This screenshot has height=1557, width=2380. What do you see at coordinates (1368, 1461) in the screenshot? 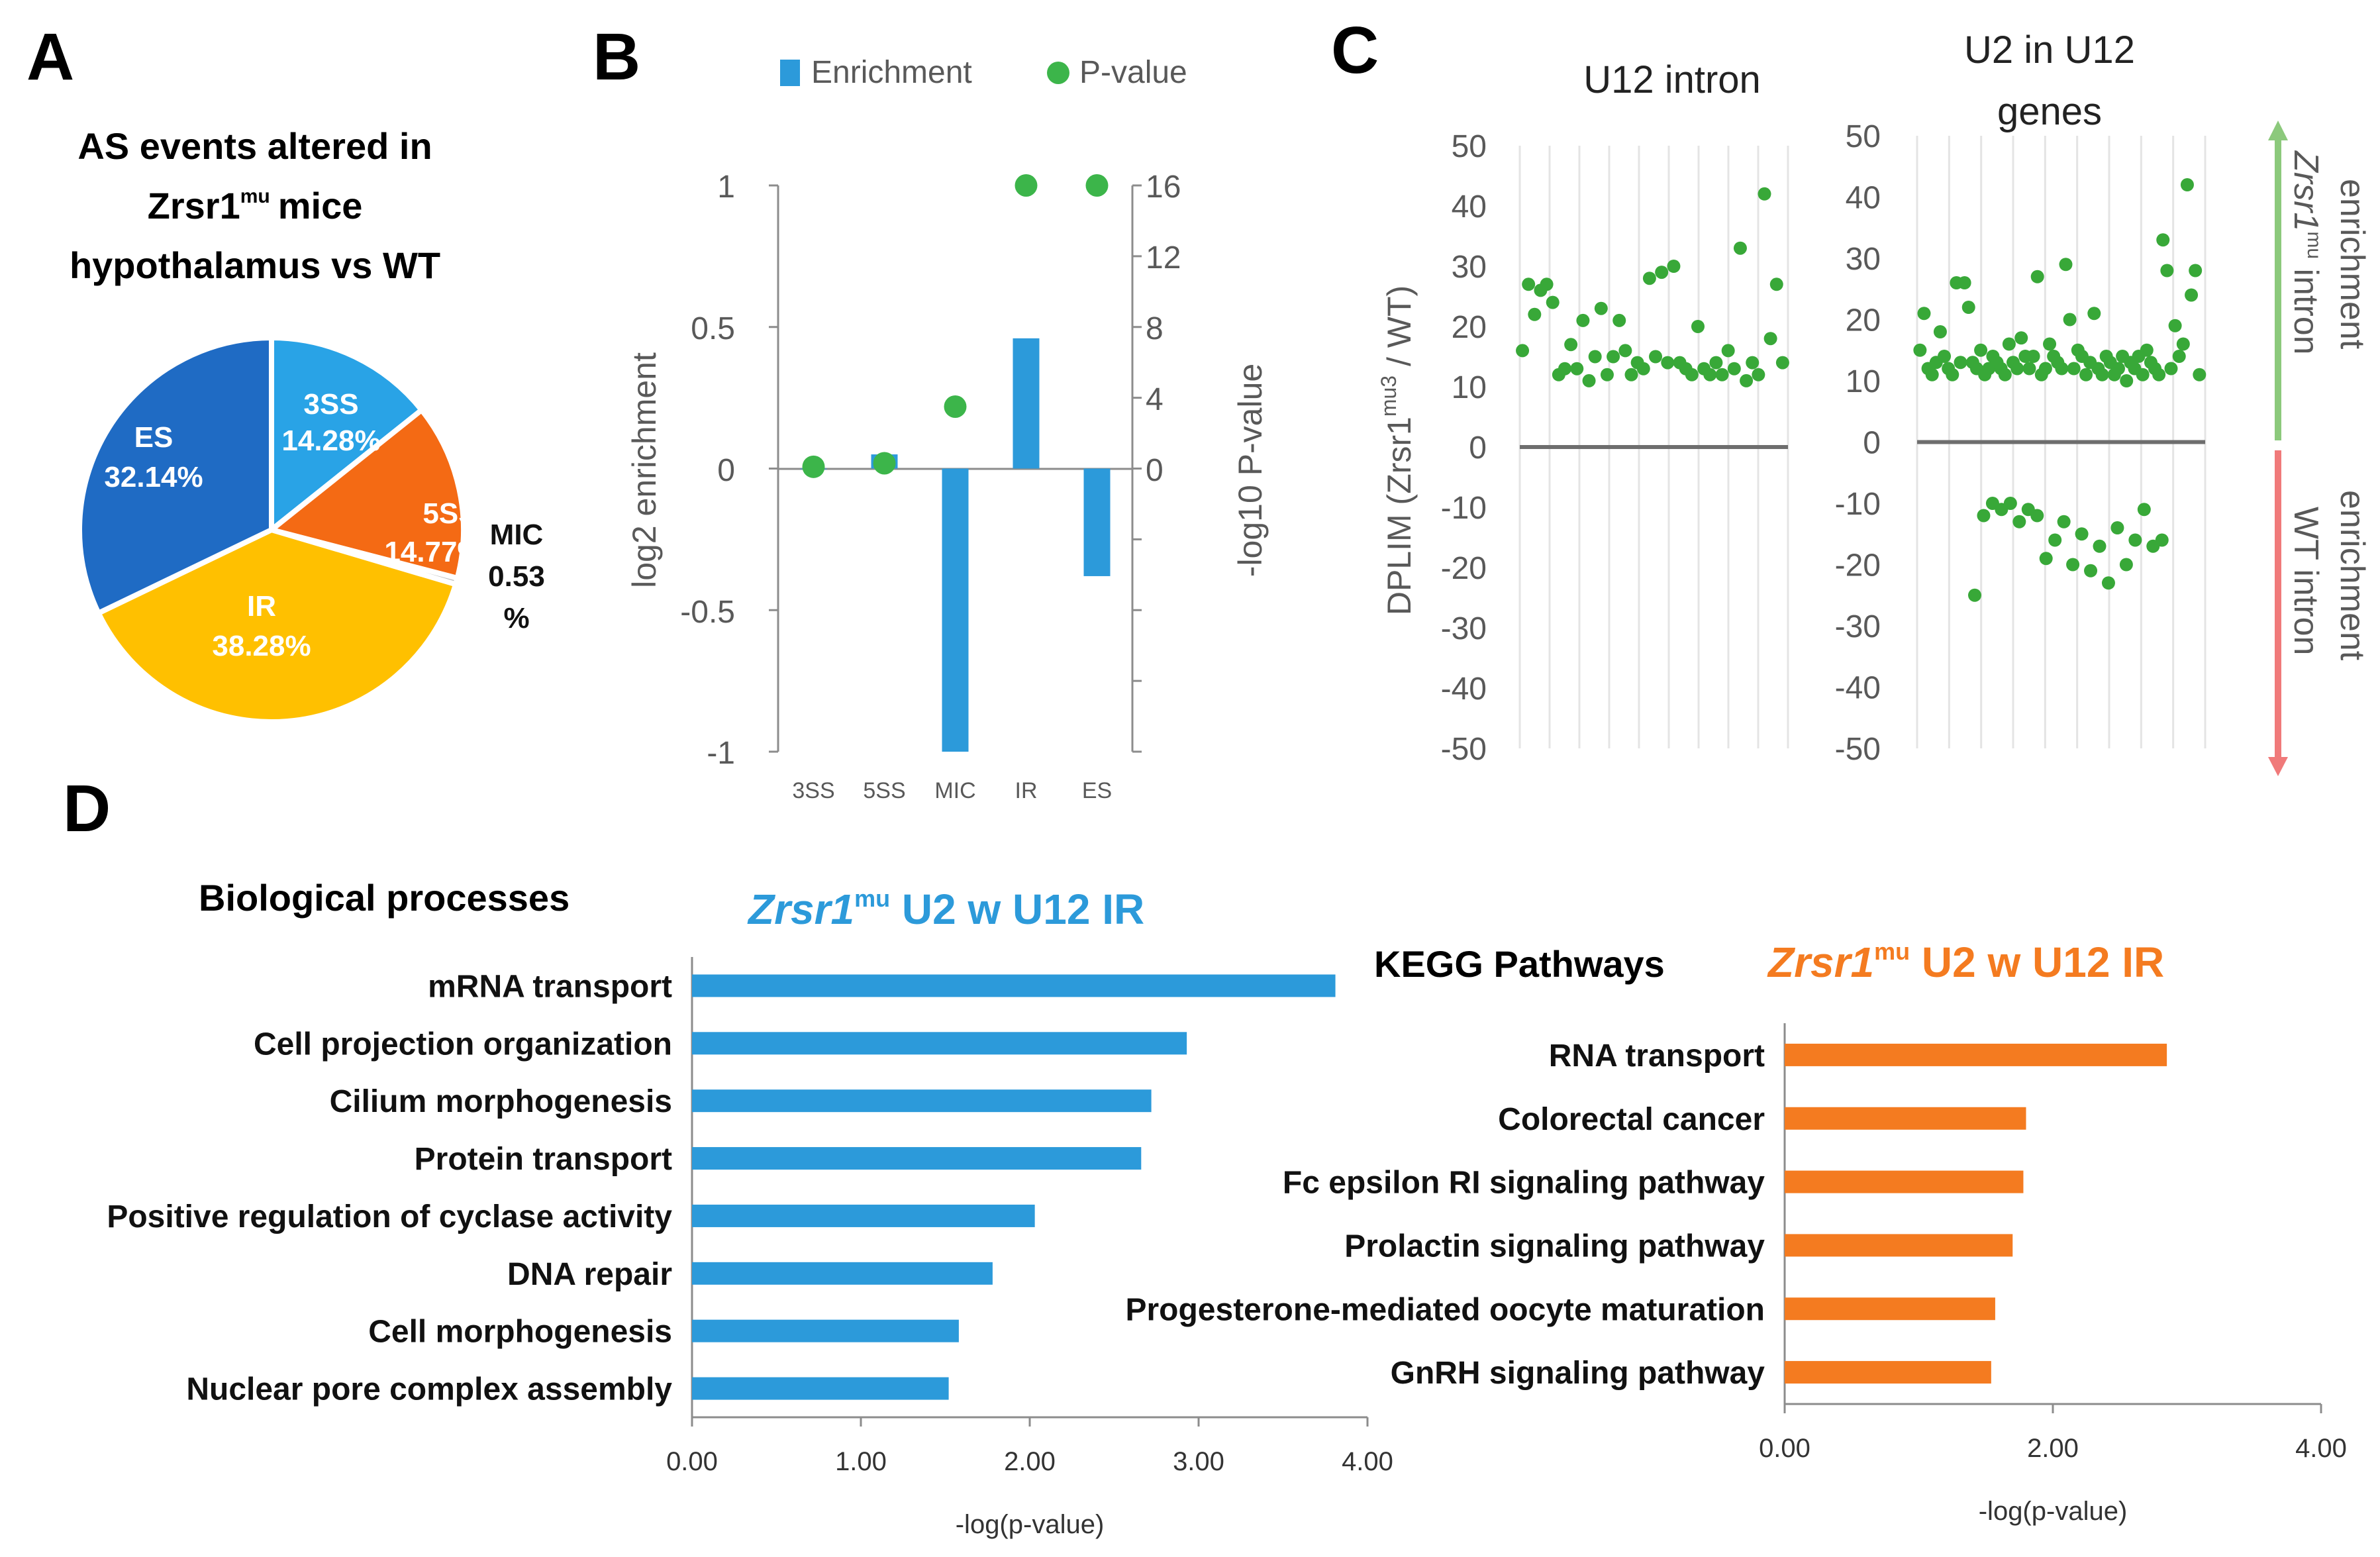
I see `chartD1-xtick-4: 4.00` at bounding box center [1368, 1461].